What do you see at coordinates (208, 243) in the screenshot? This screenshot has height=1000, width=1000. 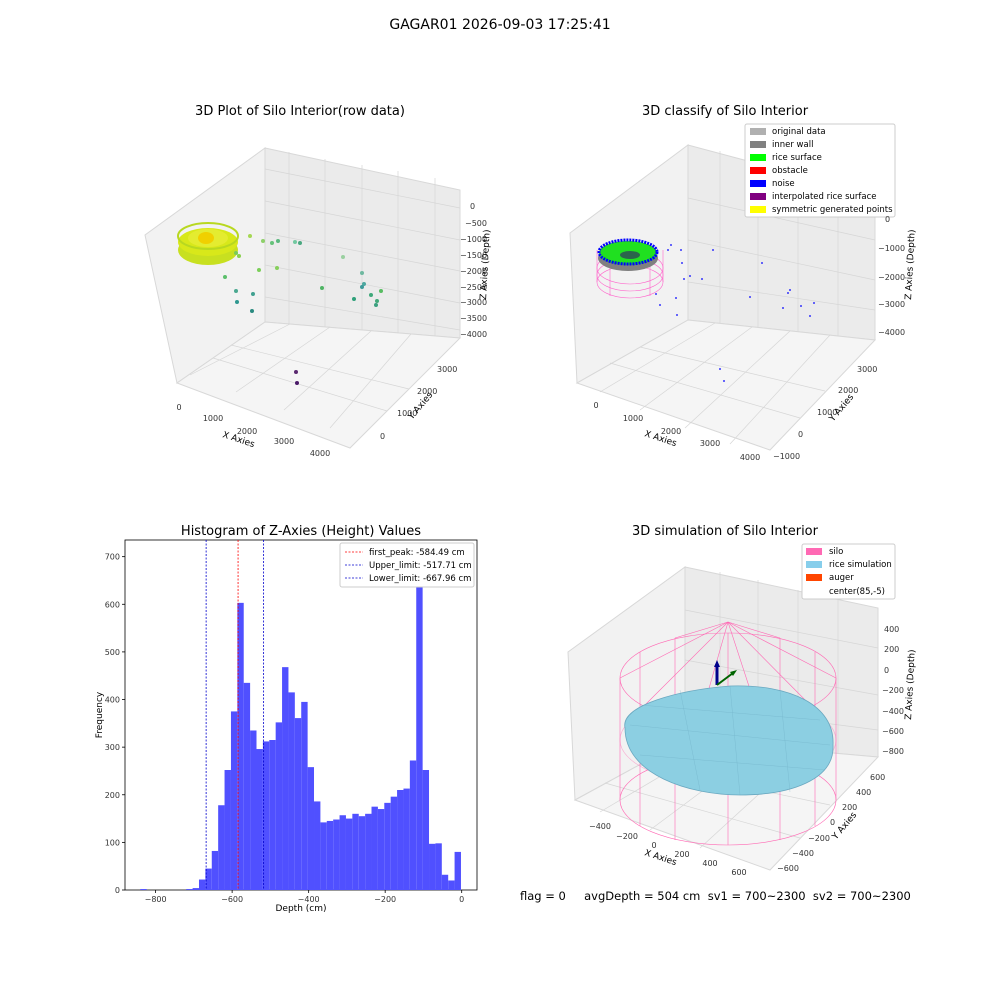 I see `raw-silo-ring` at bounding box center [208, 243].